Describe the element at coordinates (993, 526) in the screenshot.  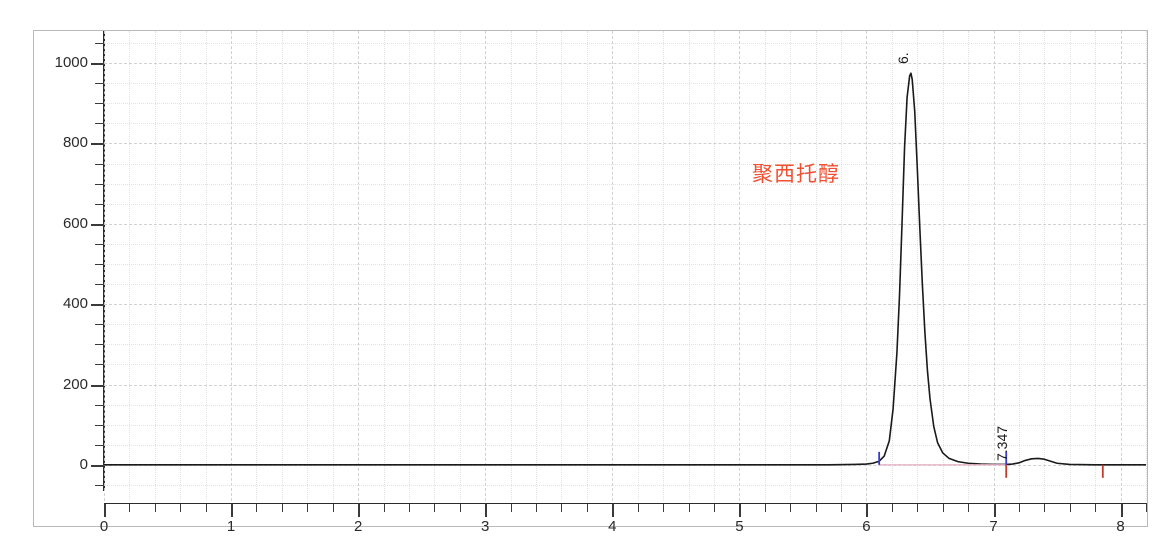
I see `x-axis-tick-label: 7` at that location.